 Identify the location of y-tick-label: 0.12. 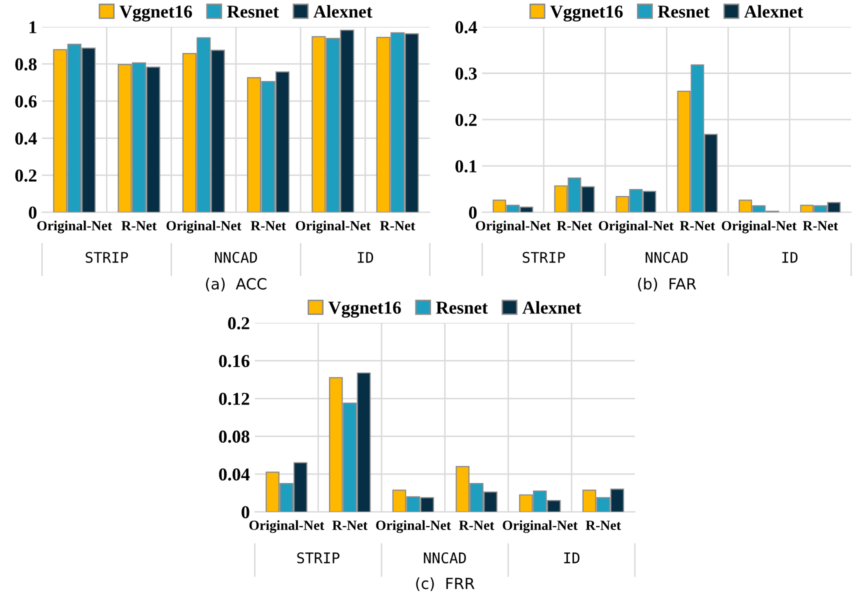
(234, 399).